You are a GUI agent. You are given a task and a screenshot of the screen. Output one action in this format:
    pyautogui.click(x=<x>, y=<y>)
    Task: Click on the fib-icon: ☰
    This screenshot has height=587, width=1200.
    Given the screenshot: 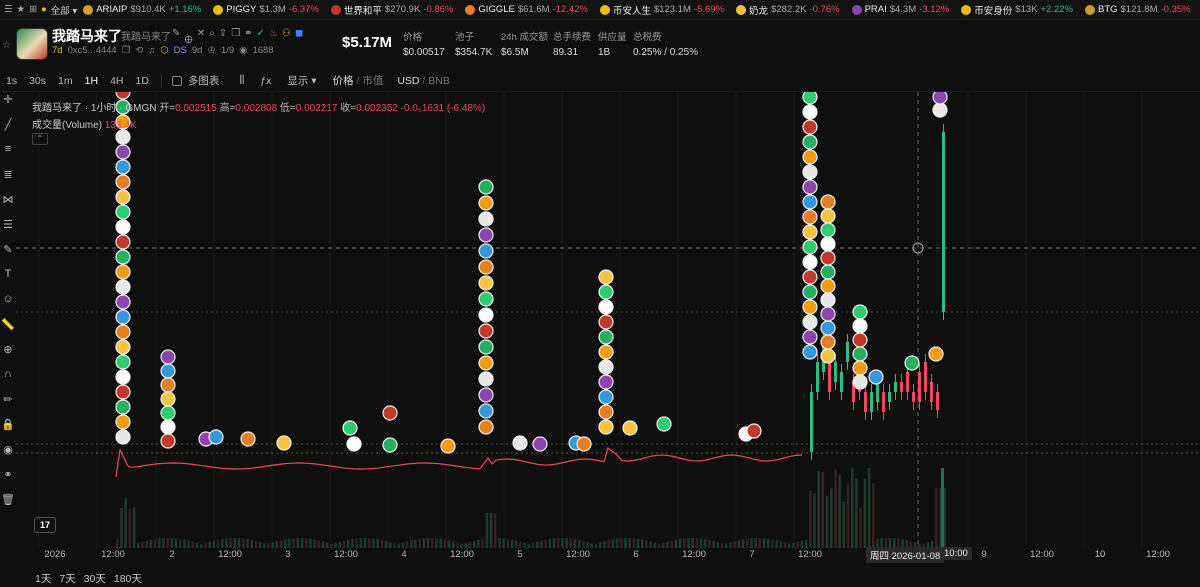 What is the action you would take?
    pyautogui.click(x=8, y=224)
    